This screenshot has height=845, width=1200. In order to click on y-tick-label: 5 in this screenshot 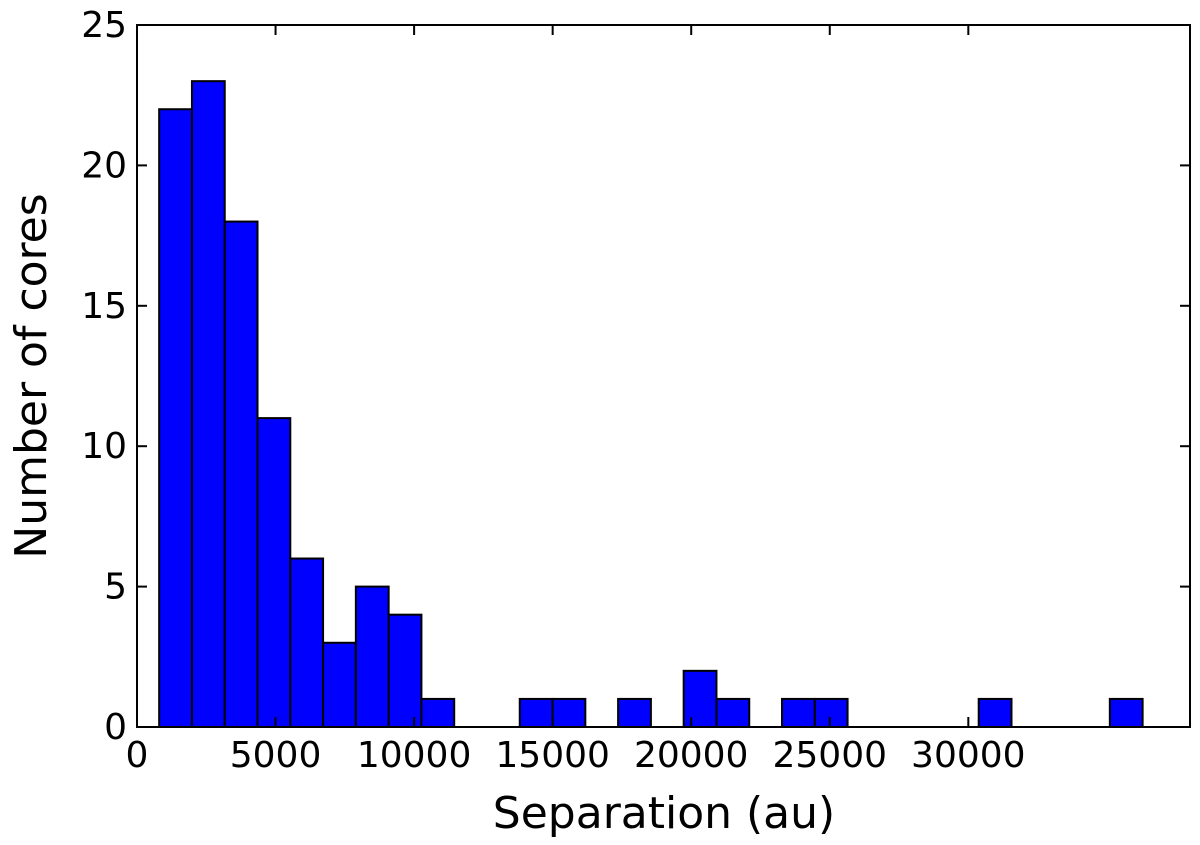, I will do `click(115, 587)`.